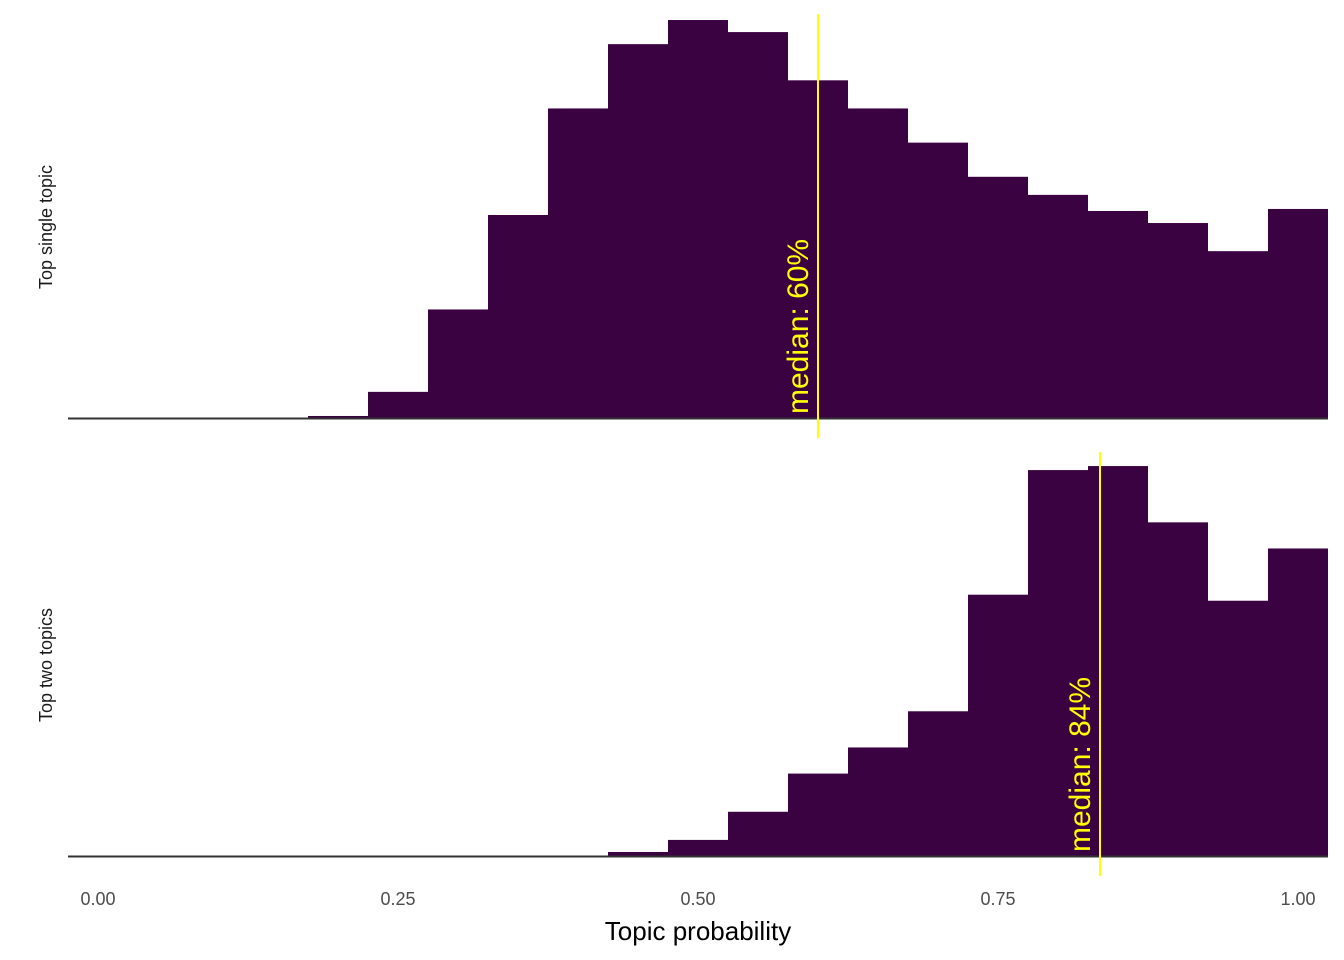 This screenshot has height=960, width=1344. I want to click on median-label-top-single-topic: median: 60%, so click(798, 326).